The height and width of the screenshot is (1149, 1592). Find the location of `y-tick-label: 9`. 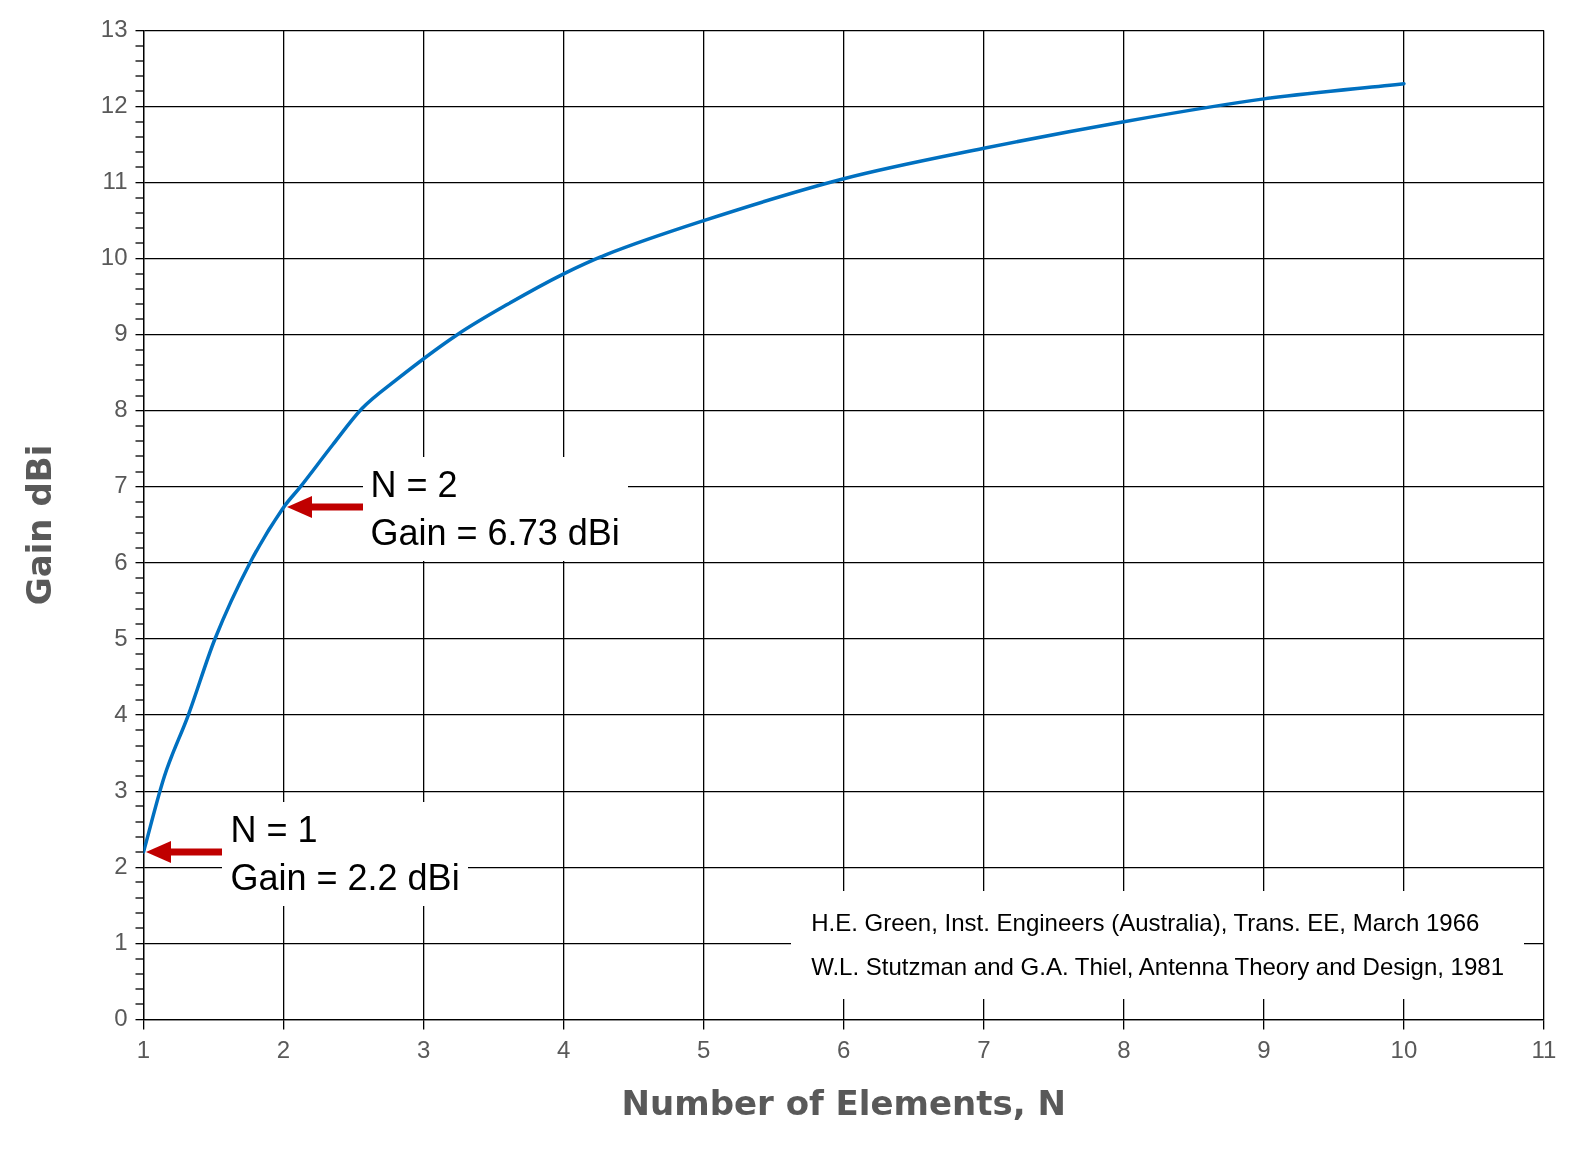

y-tick-label: 9 is located at coordinates (121, 333).